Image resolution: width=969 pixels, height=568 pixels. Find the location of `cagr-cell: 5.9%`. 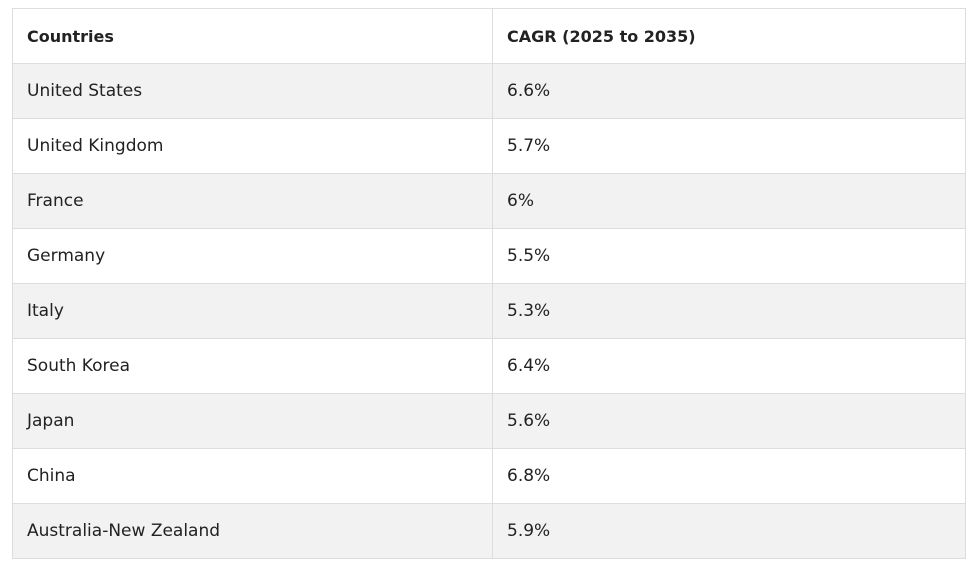

cagr-cell: 5.9% is located at coordinates (729, 531).